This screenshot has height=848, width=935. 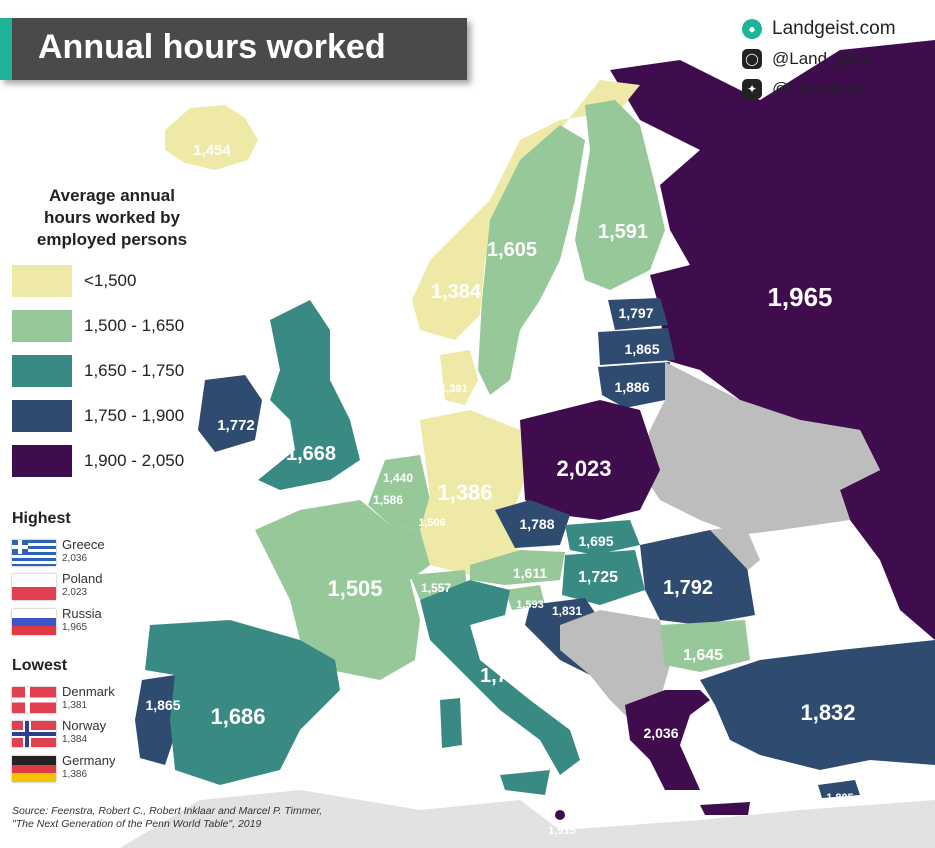 What do you see at coordinates (839, 789) in the screenshot?
I see `cyprus-region` at bounding box center [839, 789].